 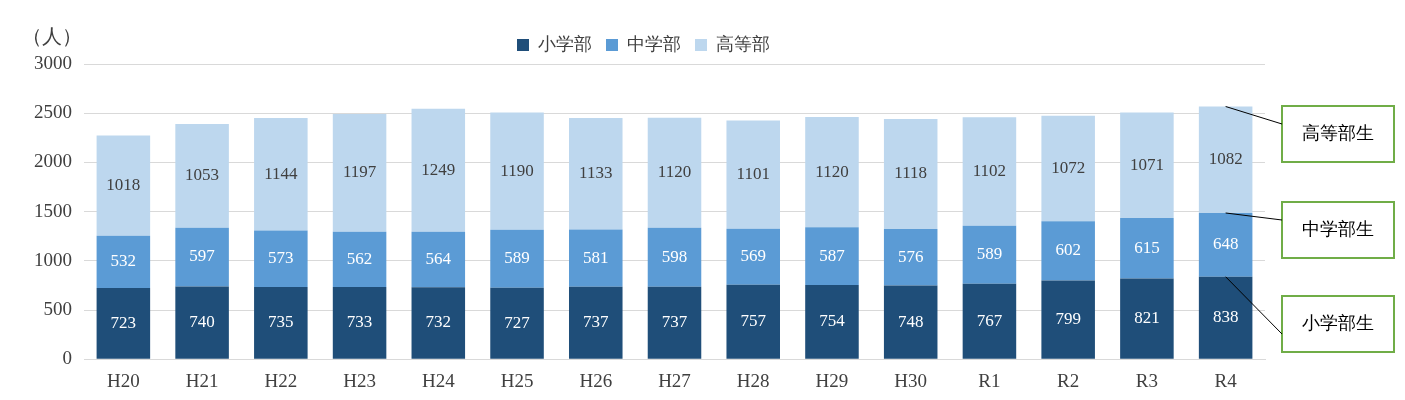 I want to click on y-tick-label: 0, so click(x=67, y=358).